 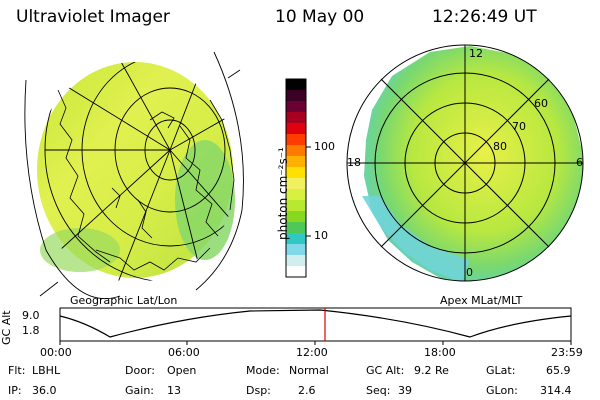 What do you see at coordinates (184, 352) in the screenshot?
I see `time-tick-0600: 06:00` at bounding box center [184, 352].